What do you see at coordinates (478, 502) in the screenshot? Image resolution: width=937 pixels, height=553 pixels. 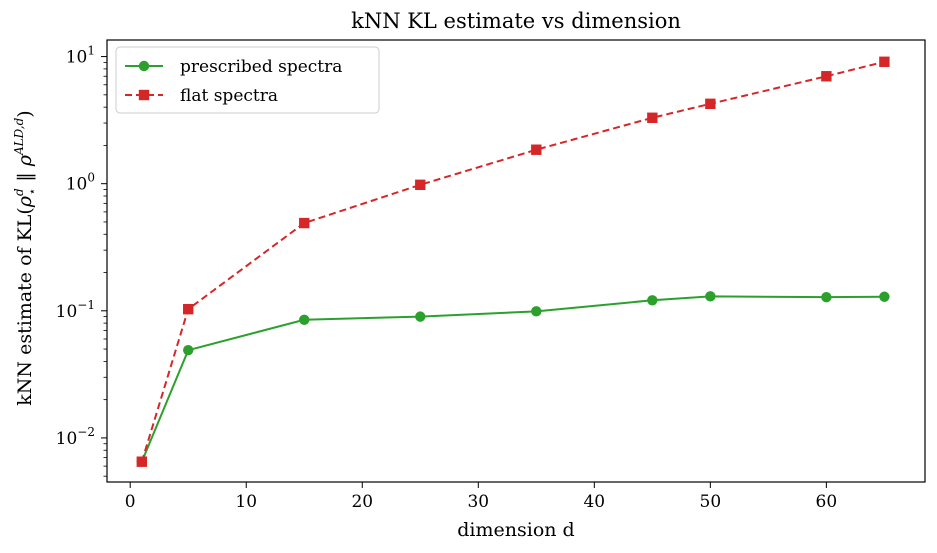 I see `x-tick-label: 30` at bounding box center [478, 502].